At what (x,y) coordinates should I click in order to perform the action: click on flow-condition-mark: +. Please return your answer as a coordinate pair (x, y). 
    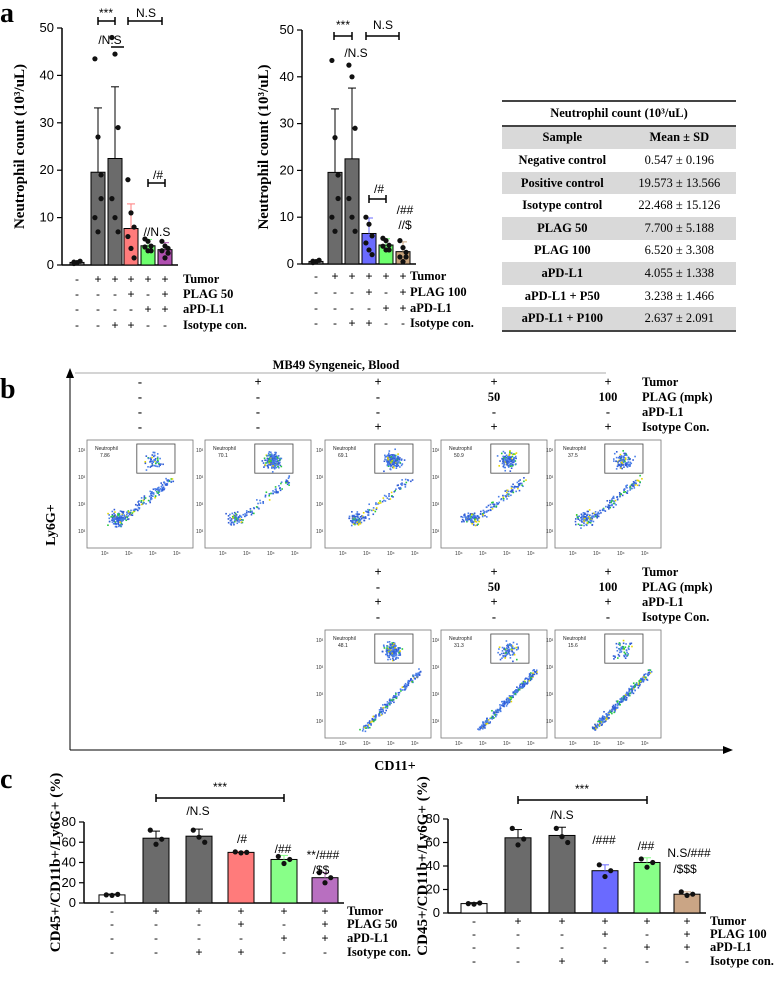
    Looking at the image, I should click on (377, 602).